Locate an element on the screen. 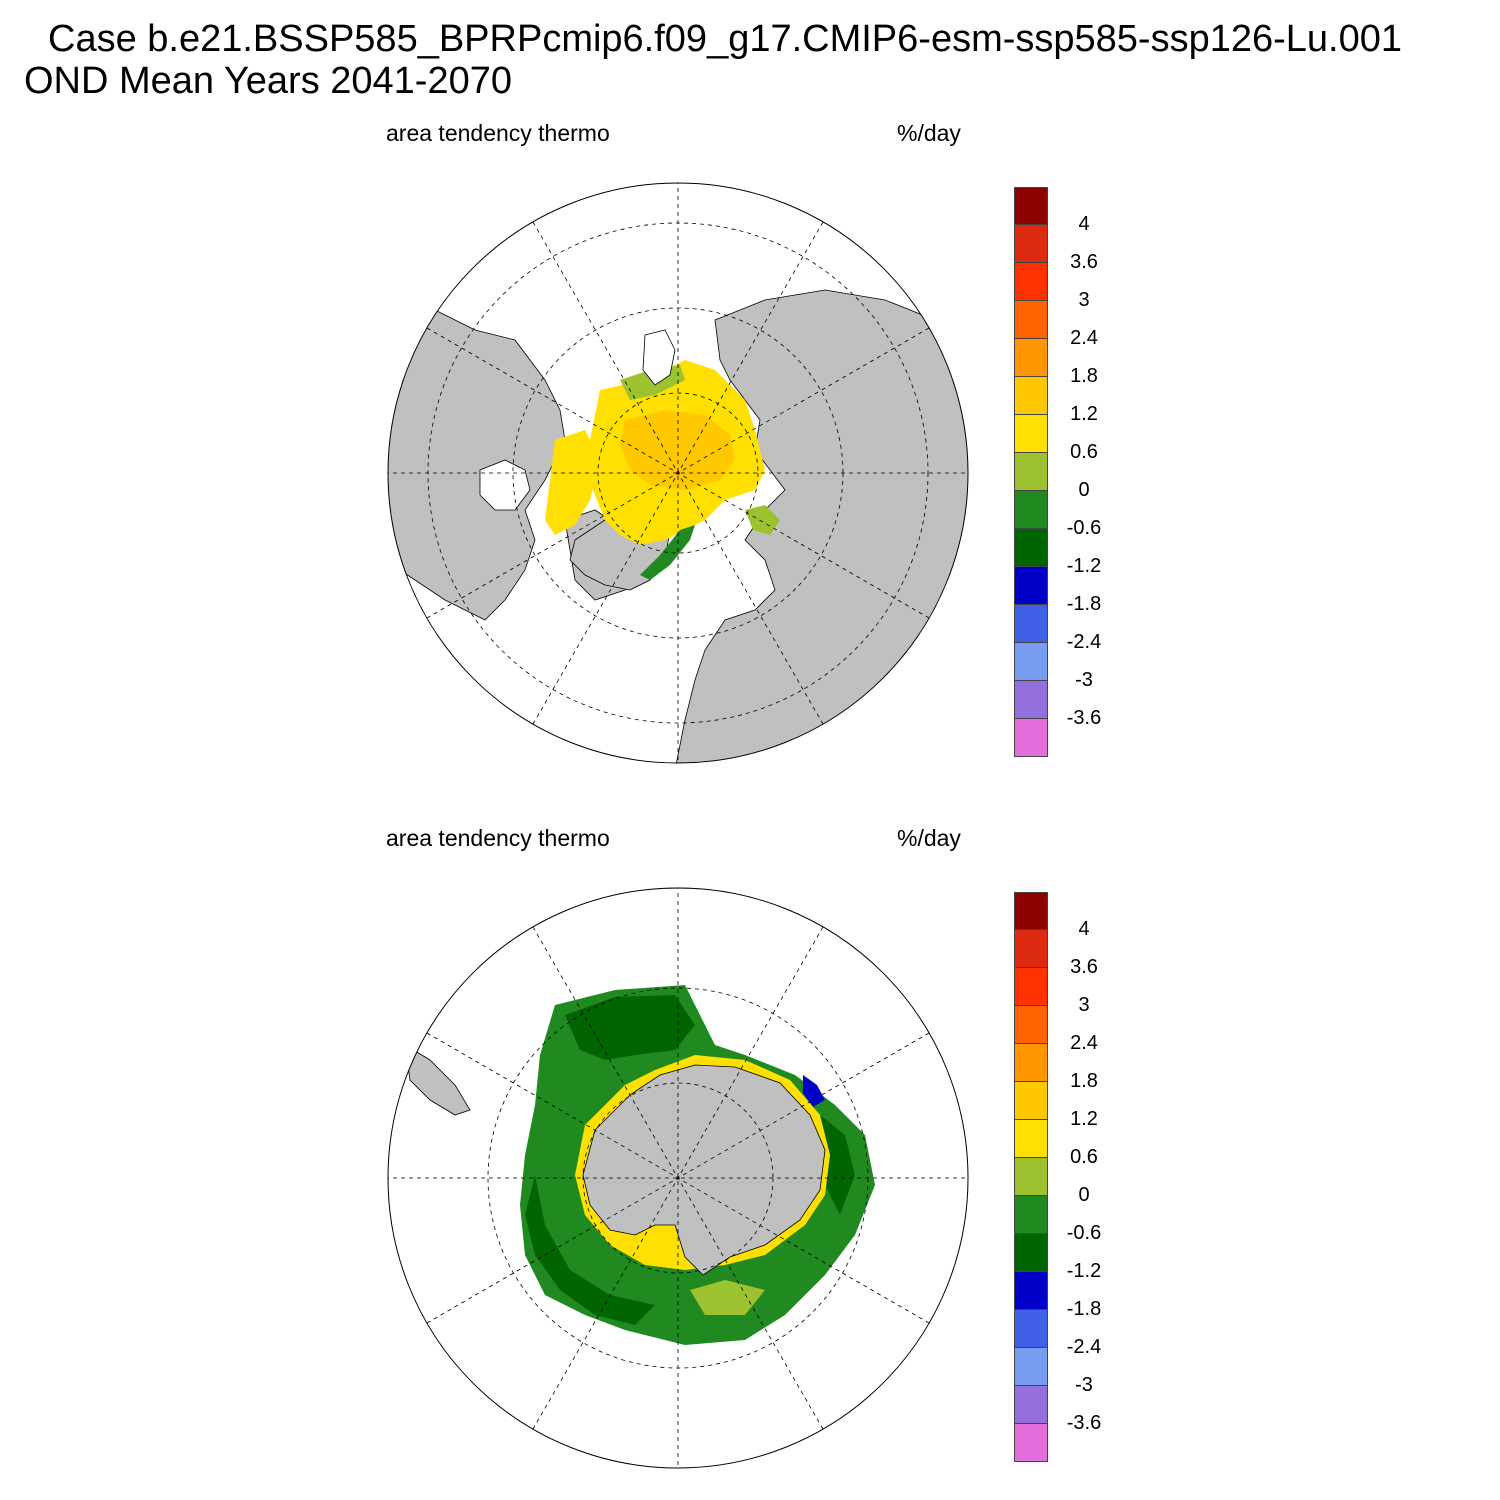 The image size is (1500, 1500). arctic-orange-core is located at coordinates (677, 450).